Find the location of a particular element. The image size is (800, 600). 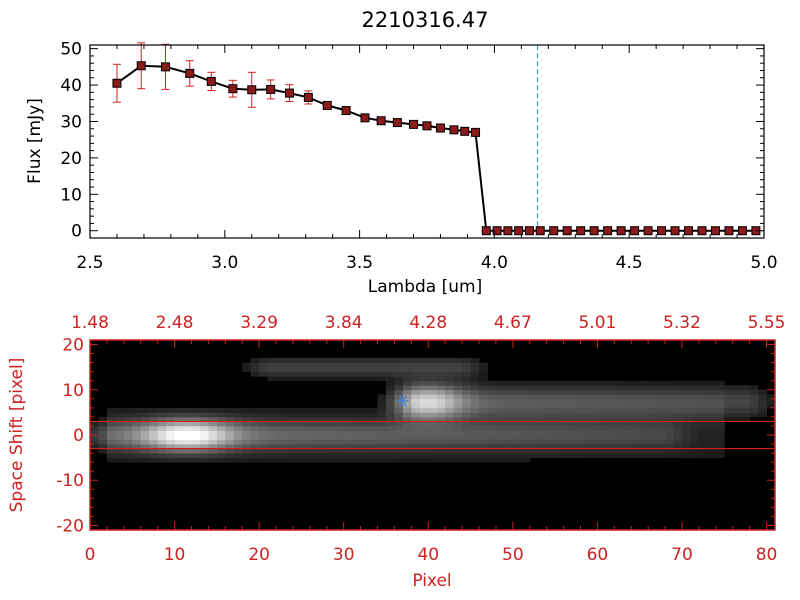

chart-title: 2210316.47 is located at coordinates (425, 20).